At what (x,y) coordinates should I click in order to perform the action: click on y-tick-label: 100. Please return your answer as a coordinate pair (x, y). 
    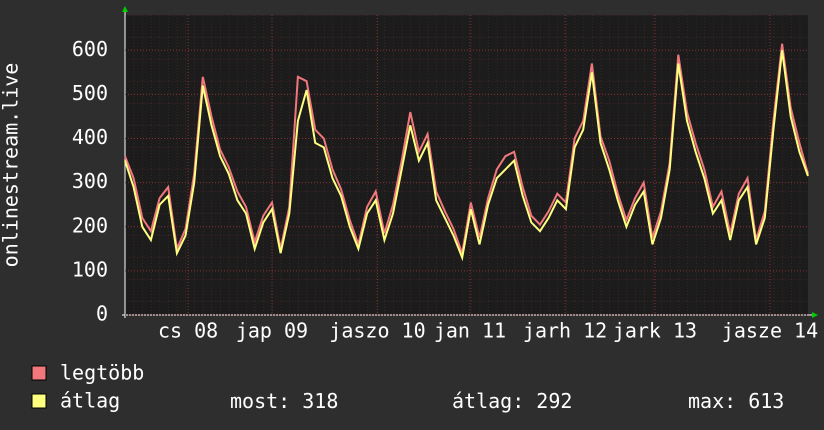
    Looking at the image, I should click on (90, 269).